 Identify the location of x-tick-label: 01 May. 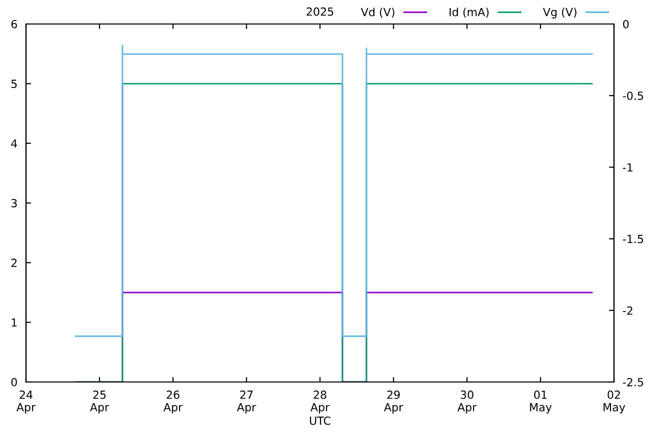
(541, 402).